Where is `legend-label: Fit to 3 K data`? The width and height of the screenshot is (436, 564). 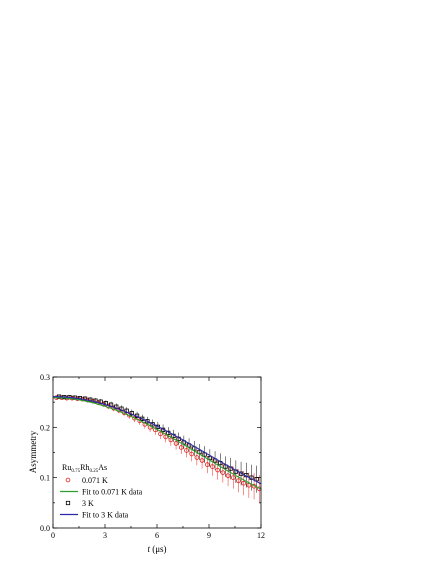 legend-label: Fit to 3 K data is located at coordinates (105, 515).